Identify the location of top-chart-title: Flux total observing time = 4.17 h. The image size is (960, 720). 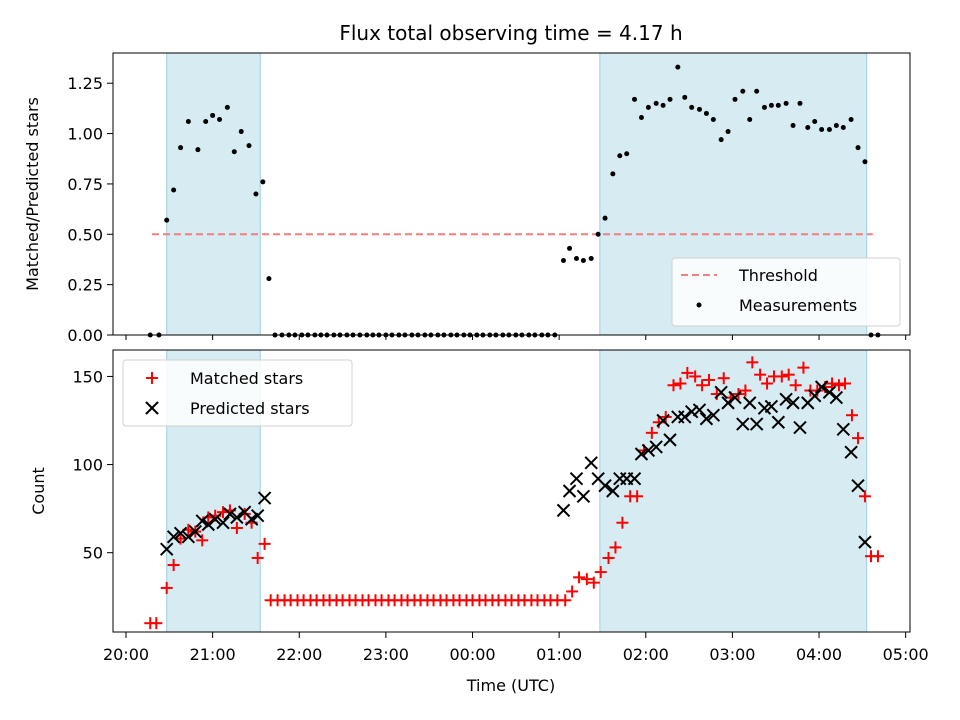
(510, 33).